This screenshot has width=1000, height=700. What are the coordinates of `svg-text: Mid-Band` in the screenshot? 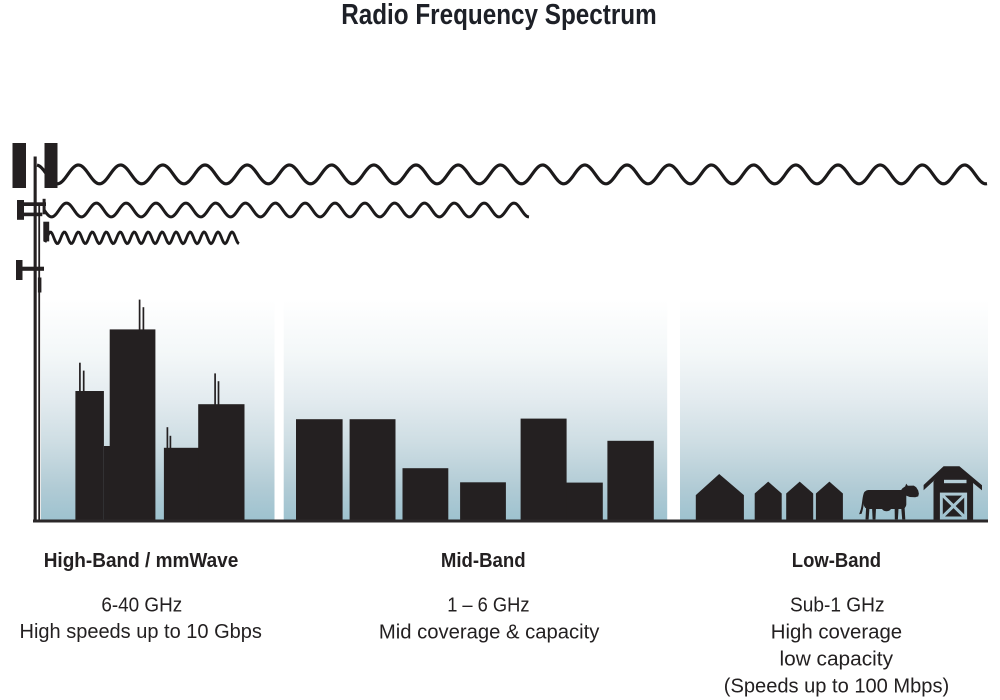 It's located at (483, 561).